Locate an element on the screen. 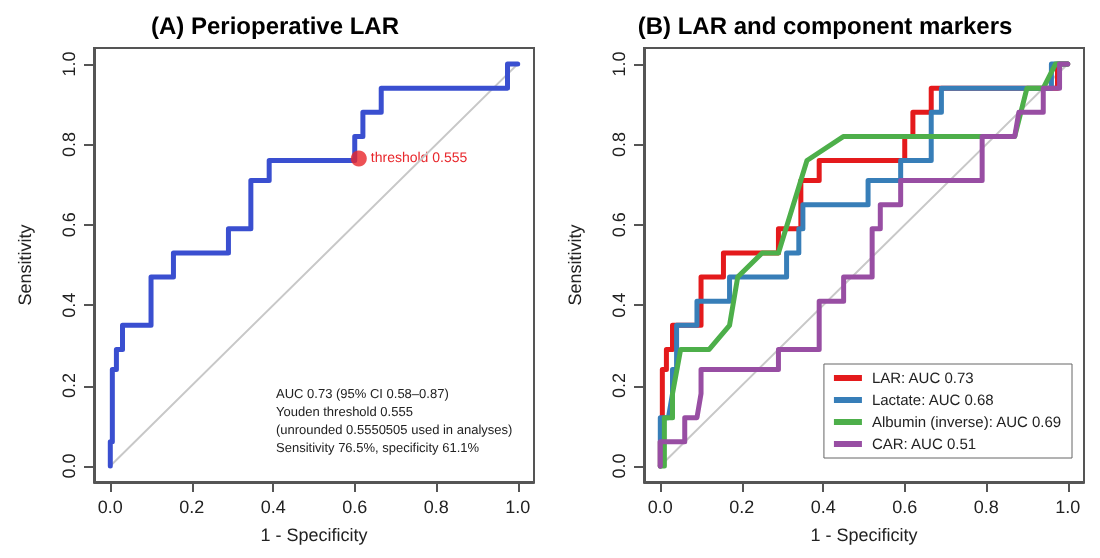 This screenshot has height=558, width=1100. chart-title: (B) LAR and component markers is located at coordinates (825, 26).